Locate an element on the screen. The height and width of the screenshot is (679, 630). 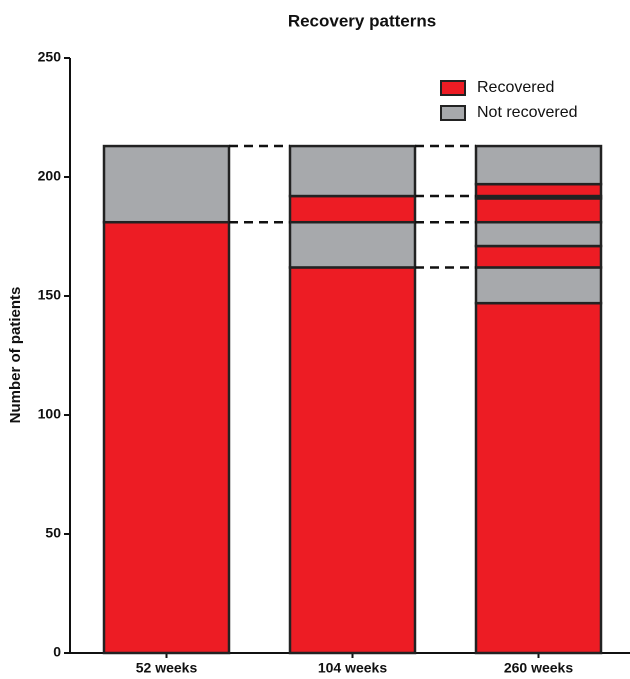
legend-label: Not recovered is located at coordinates (527, 112).